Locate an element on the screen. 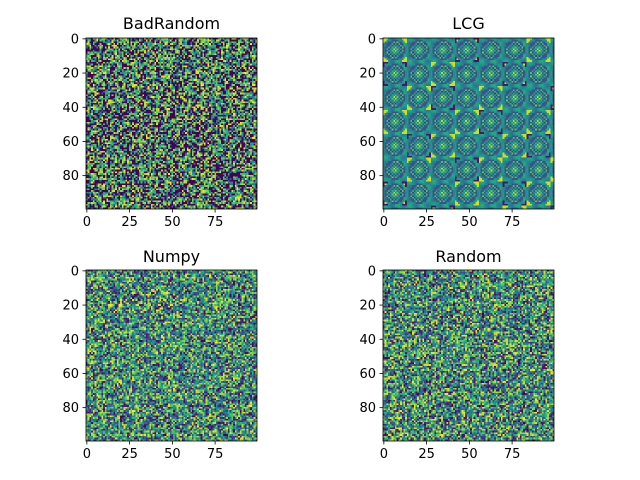 This screenshot has height=480, width=640. panel-title: Random is located at coordinates (468, 256).